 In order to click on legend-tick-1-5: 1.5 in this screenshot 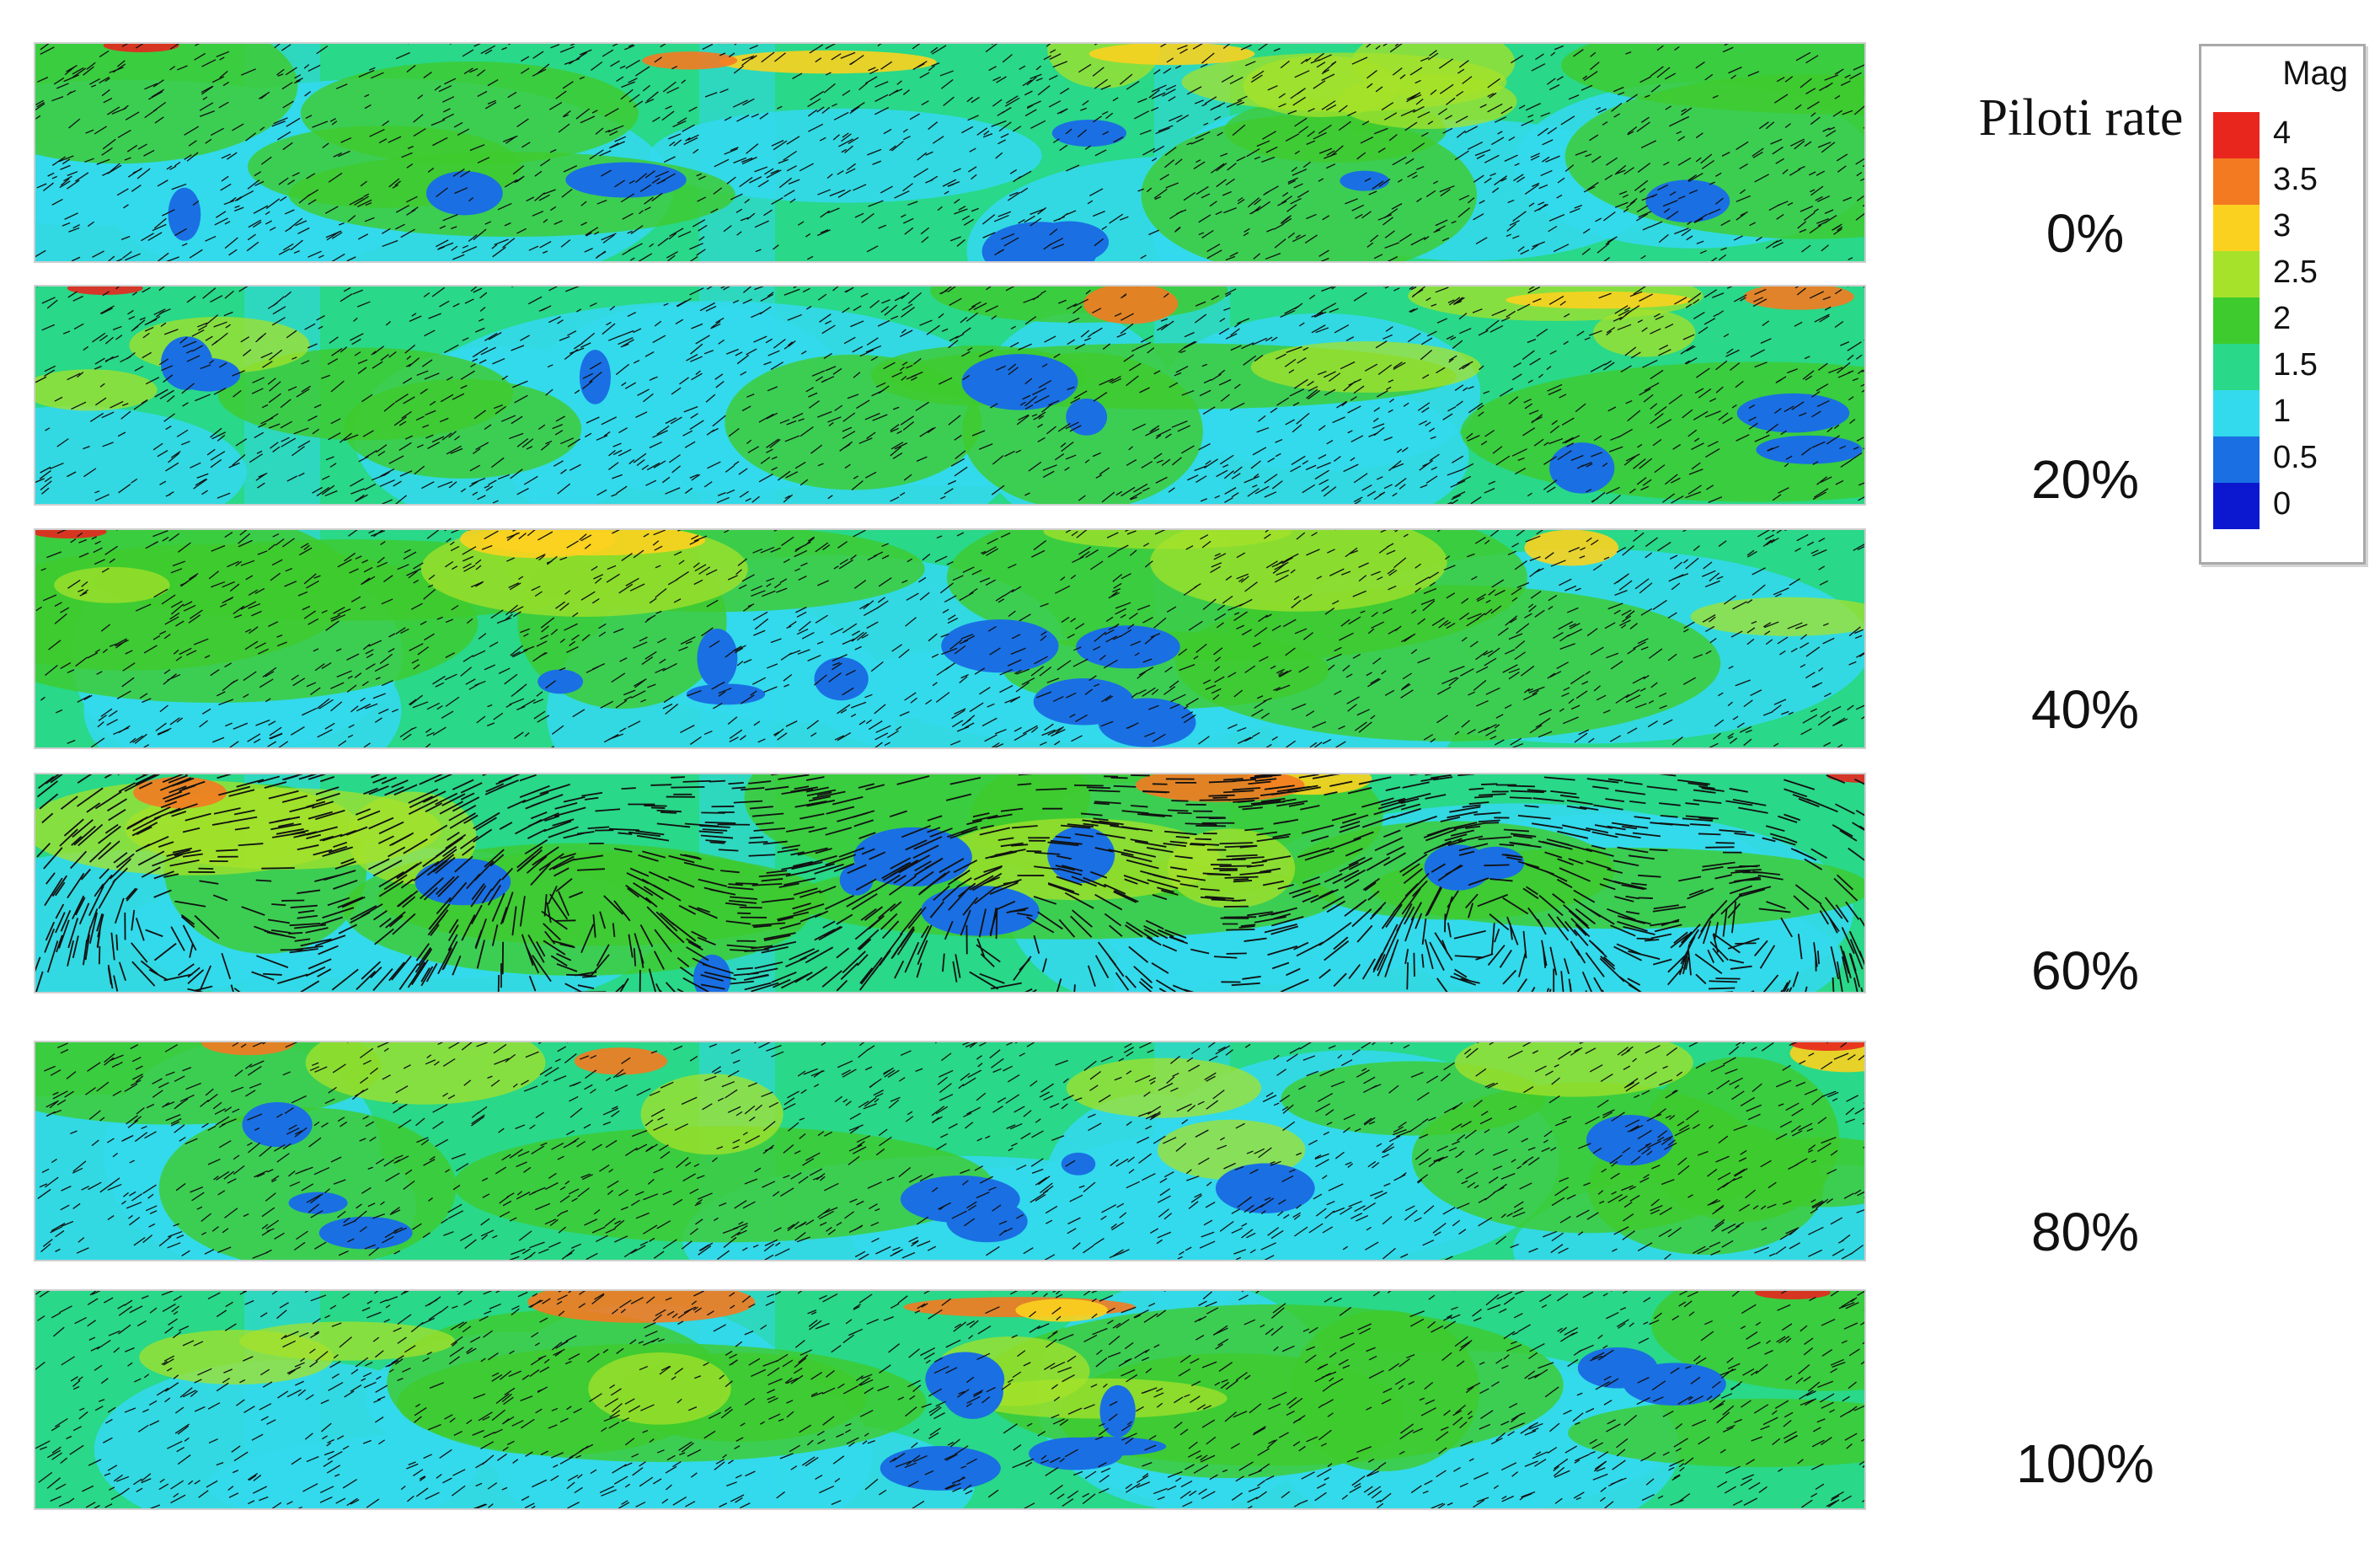, I will do `click(2295, 365)`.